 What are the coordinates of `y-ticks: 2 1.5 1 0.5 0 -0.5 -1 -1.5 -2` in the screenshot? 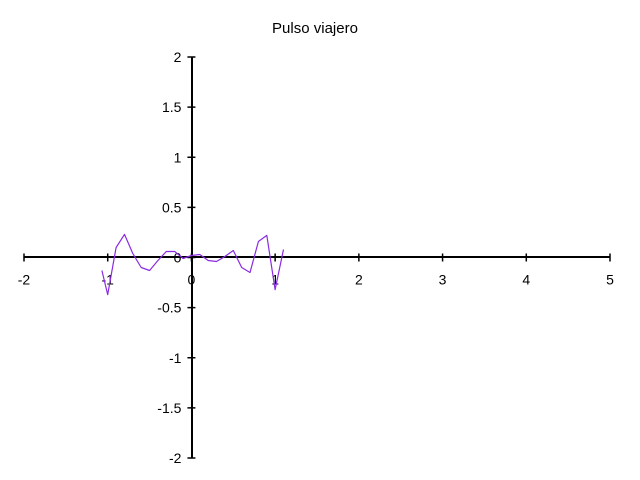 It's located at (176, 257).